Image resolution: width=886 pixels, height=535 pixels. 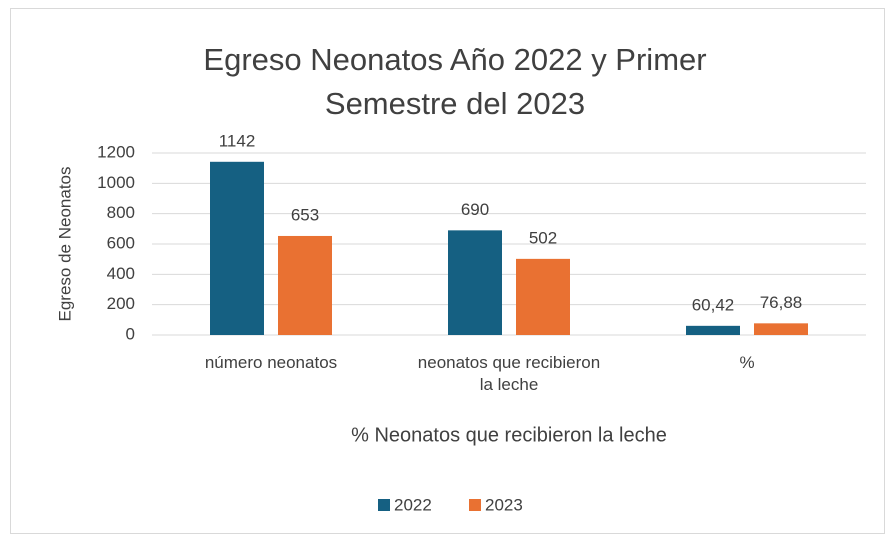 What do you see at coordinates (237, 140) in the screenshot?
I see `value-label: 1142` at bounding box center [237, 140].